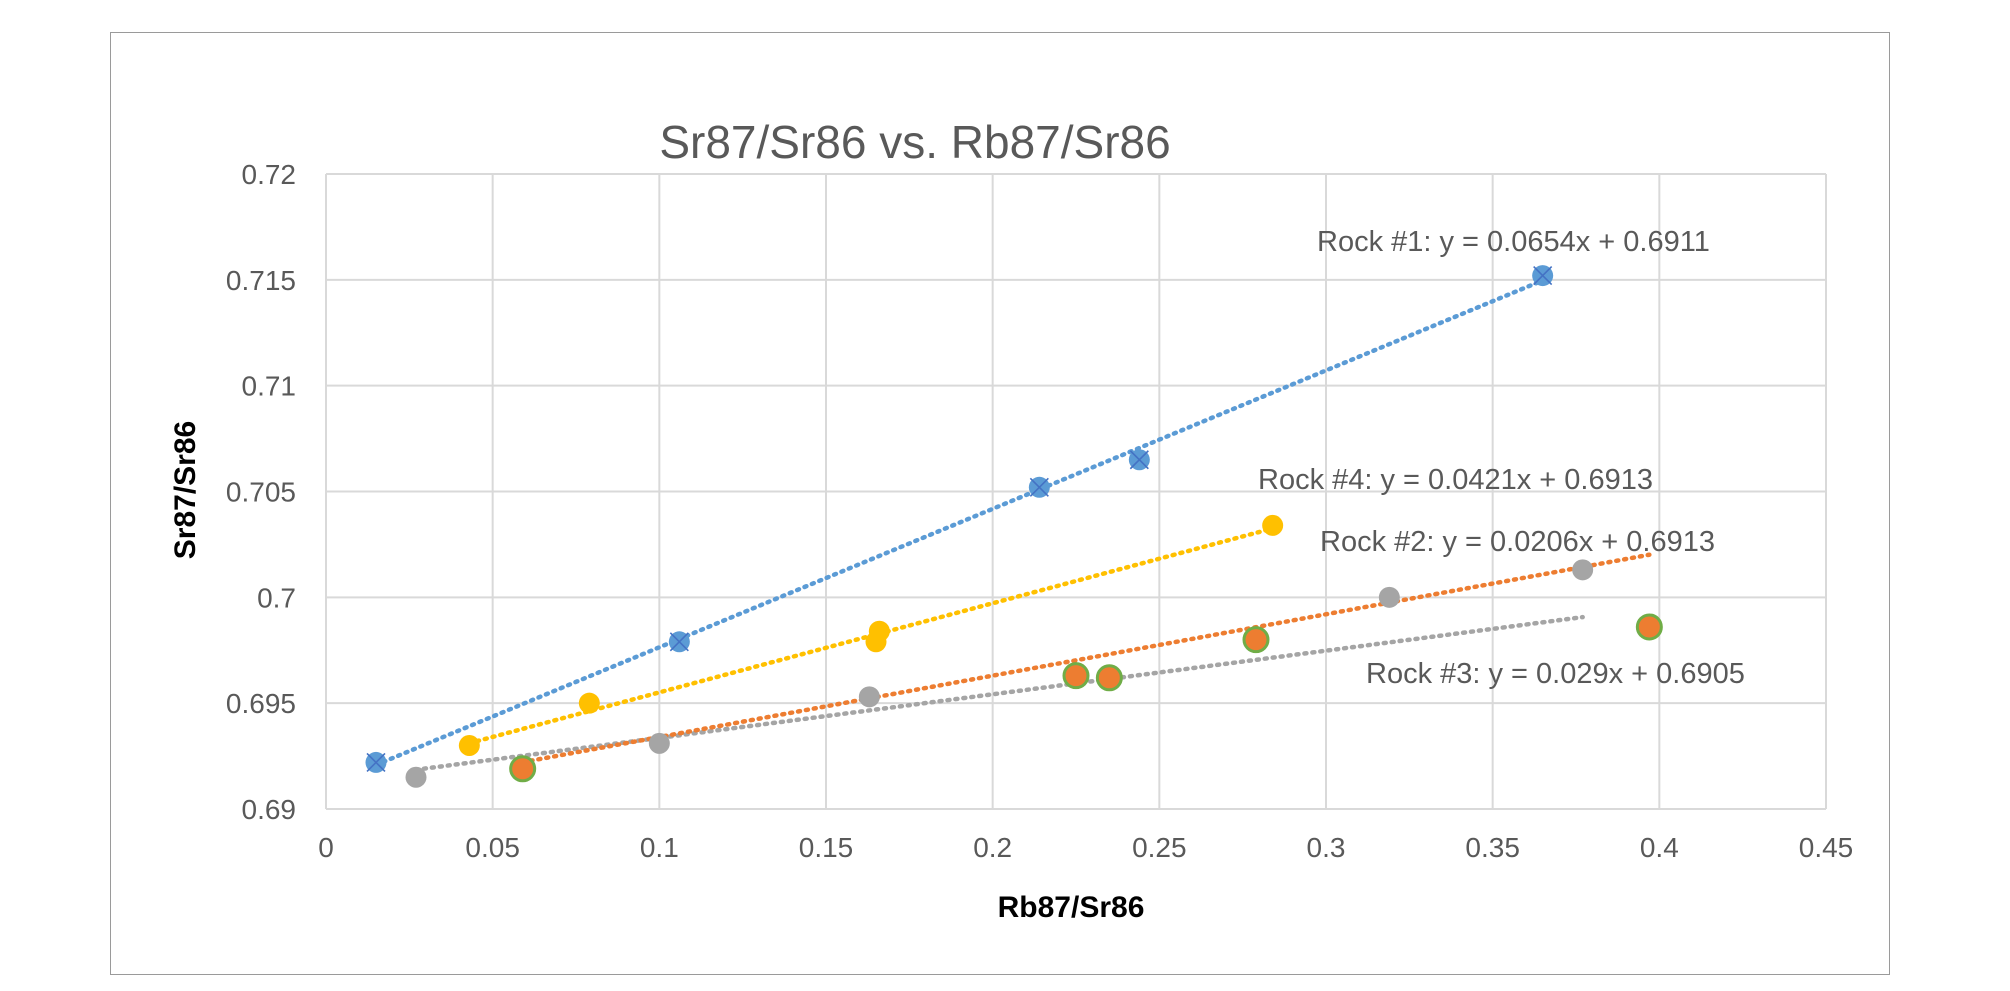  I want to click on trendline-label-rock3: Rock #3: y = 0.029x + 0.6905, so click(1555, 674).